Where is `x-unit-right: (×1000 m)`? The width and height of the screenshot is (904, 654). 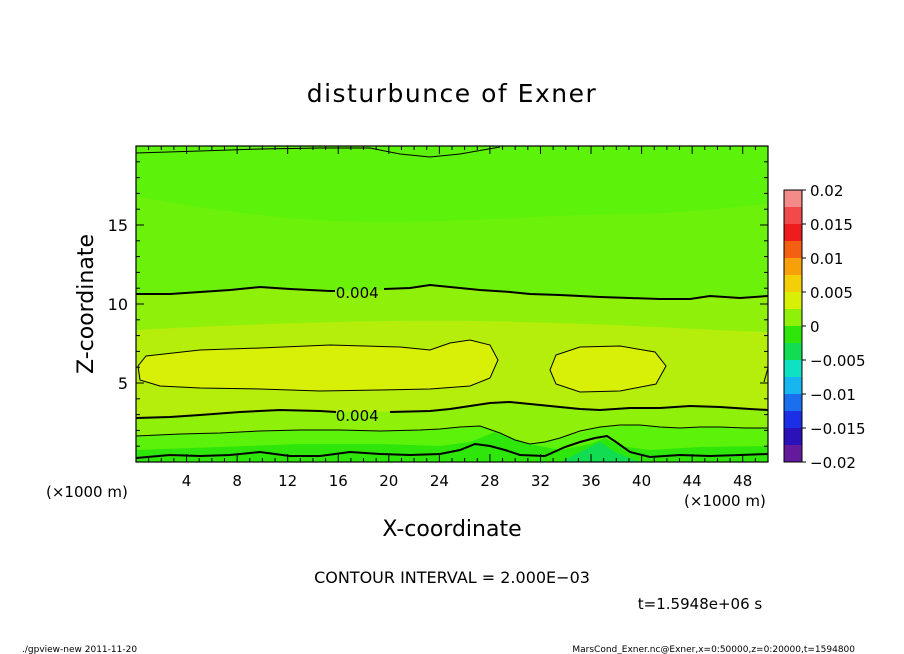
x-unit-right: (×1000 m) is located at coordinates (725, 501).